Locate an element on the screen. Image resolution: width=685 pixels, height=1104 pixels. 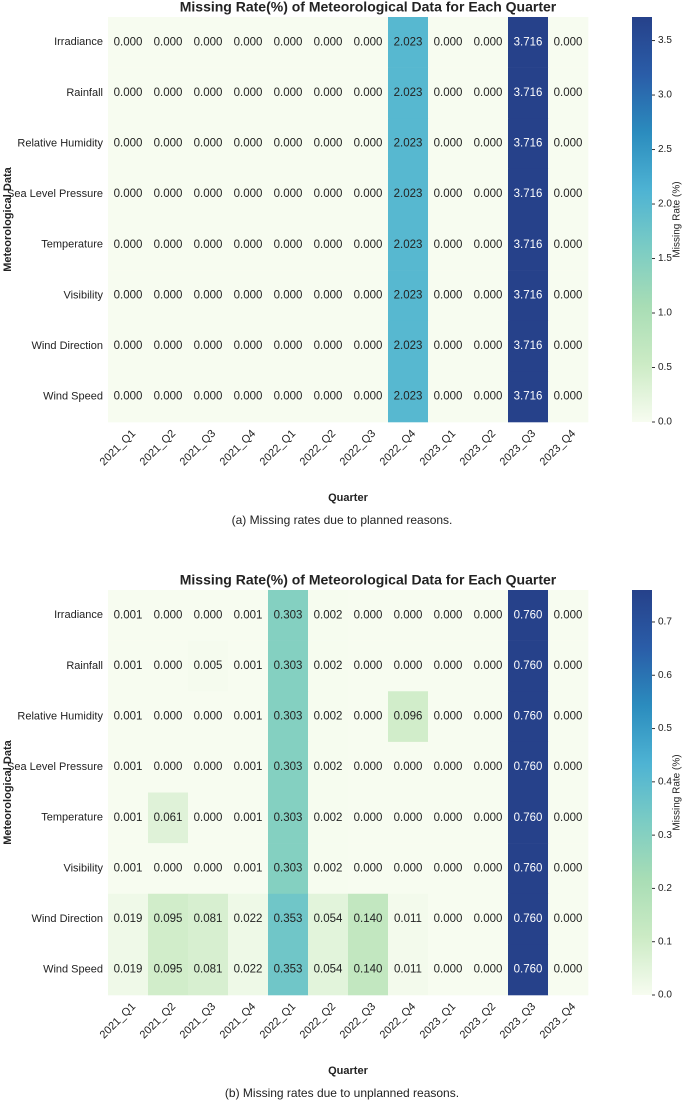
cell-label: 0.019 is located at coordinates (128, 919).